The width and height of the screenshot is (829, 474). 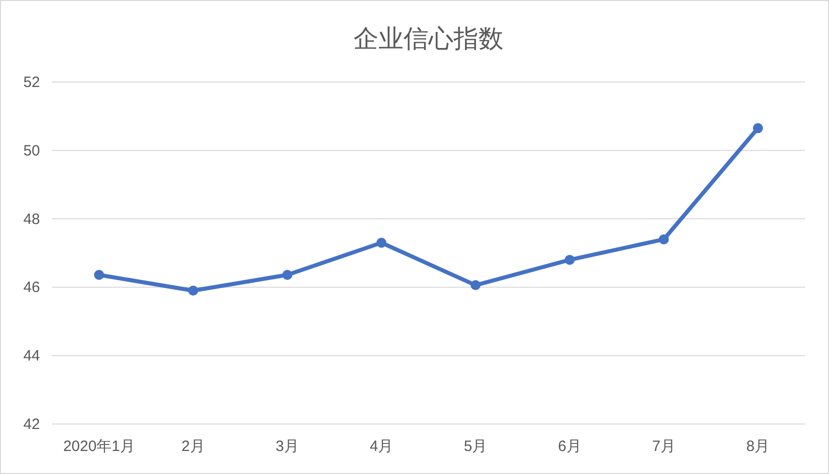 What do you see at coordinates (31, 219) in the screenshot?
I see `y-tick-label: 48` at bounding box center [31, 219].